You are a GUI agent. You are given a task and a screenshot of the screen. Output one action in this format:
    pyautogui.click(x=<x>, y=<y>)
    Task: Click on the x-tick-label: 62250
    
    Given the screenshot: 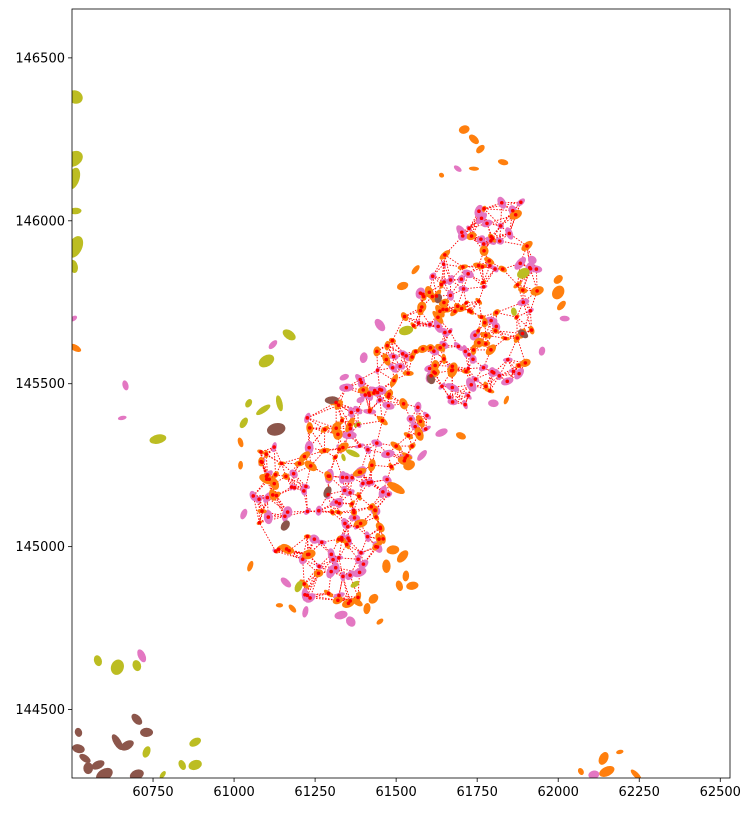 What is the action you would take?
    pyautogui.click(x=639, y=792)
    